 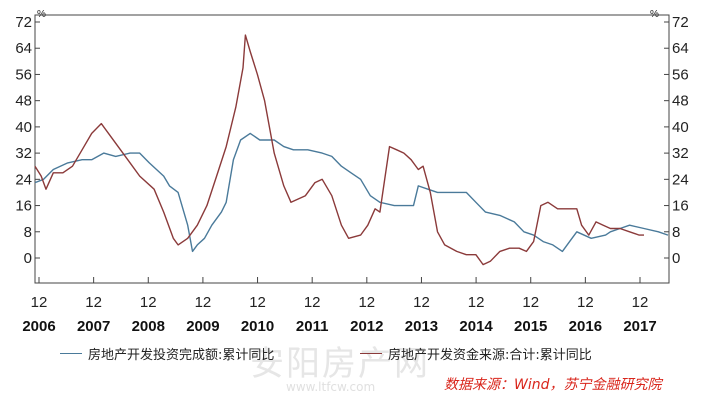 What do you see at coordinates (676, 140) in the screenshot?
I see `right-y-axis: 0 8 16 24 32 40 48 56 64 72` at bounding box center [676, 140].